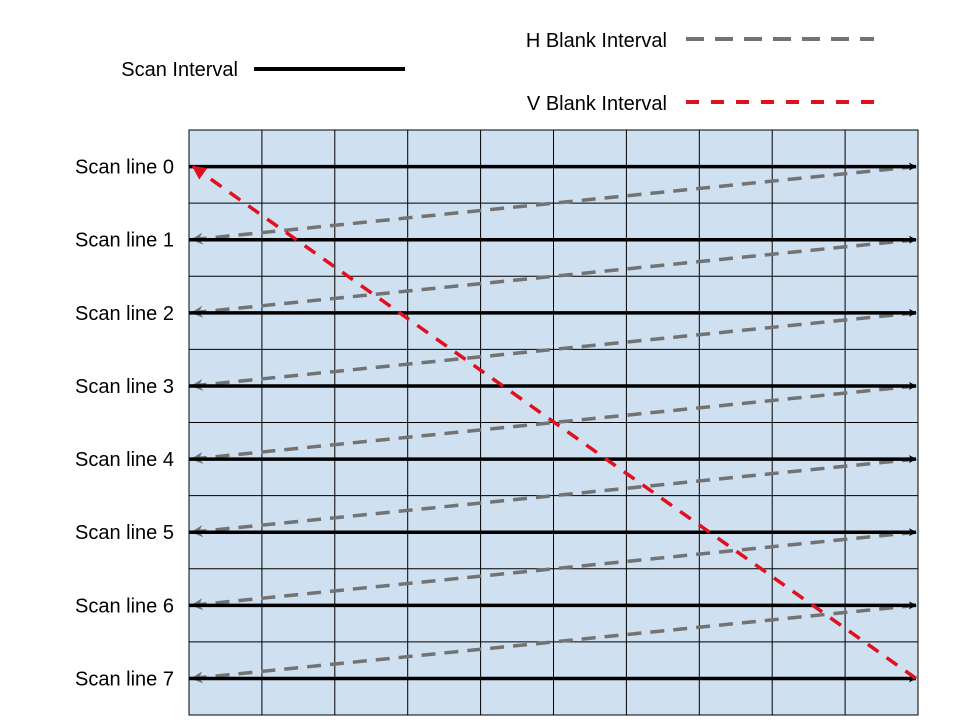 The image size is (960, 720). Describe the element at coordinates (700, 104) in the screenshot. I see `legend-v-blank-interval: V Blank Interval` at that location.